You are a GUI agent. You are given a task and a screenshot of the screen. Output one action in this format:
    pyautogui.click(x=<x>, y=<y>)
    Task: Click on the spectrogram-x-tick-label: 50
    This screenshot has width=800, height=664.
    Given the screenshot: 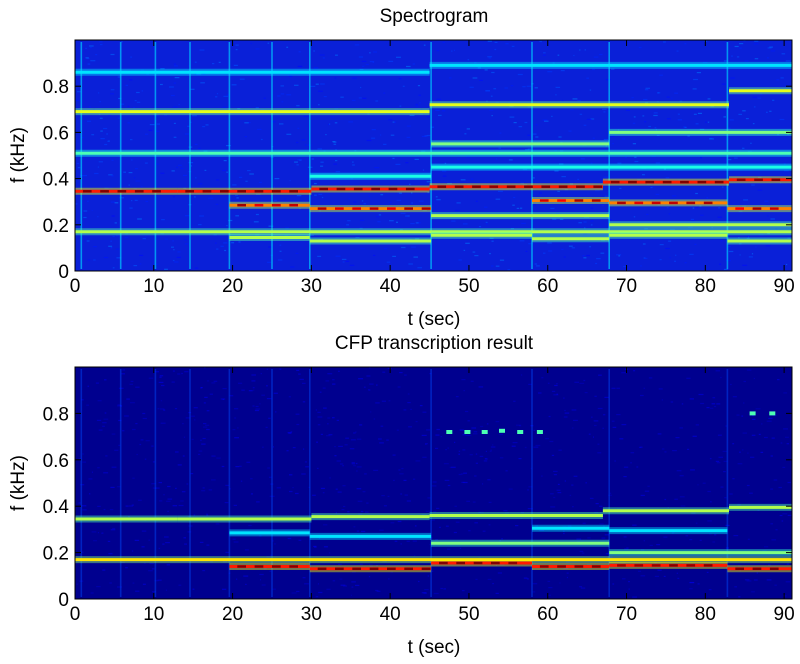 What is the action you would take?
    pyautogui.click(x=468, y=286)
    